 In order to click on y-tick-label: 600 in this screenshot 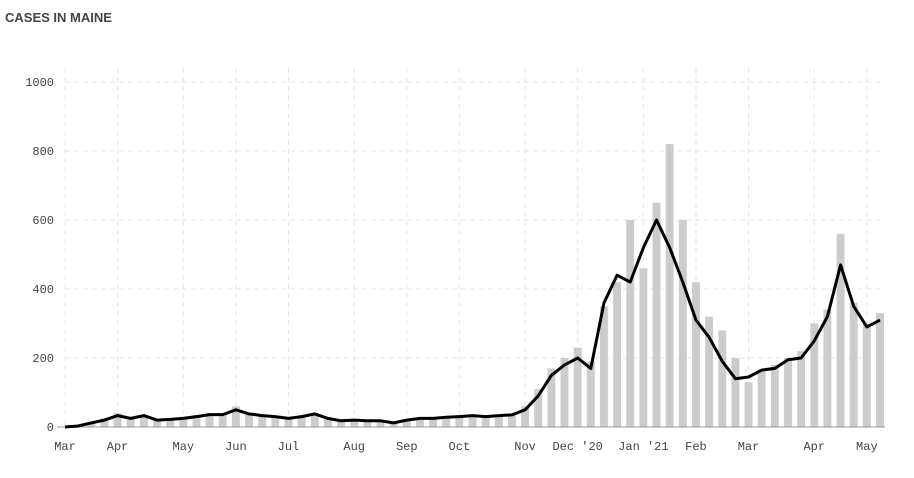, I will do `click(43, 221)`.